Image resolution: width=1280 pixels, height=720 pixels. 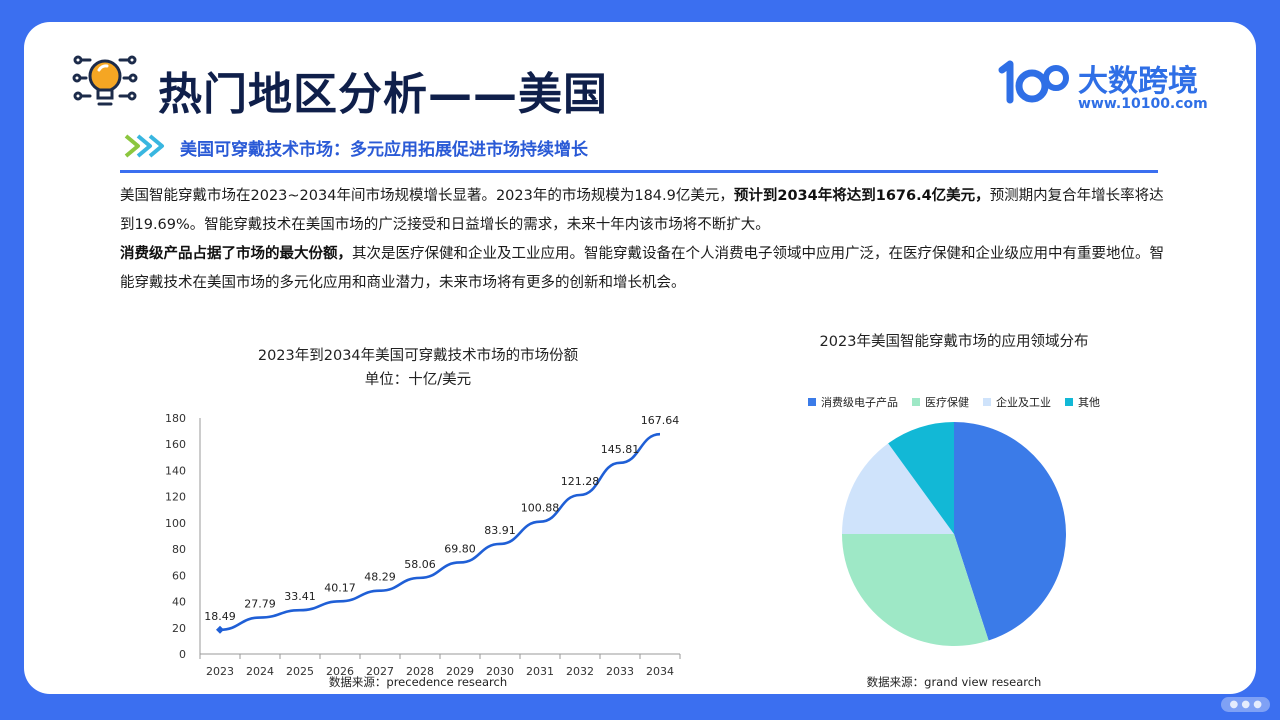 What do you see at coordinates (620, 449) in the screenshot?
I see `data-label: 145.81` at bounding box center [620, 449].